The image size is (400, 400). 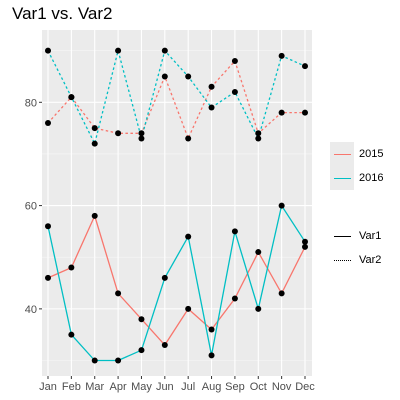 I want to click on x-axis: Jan Feb Mar Apr May Jun Jul Aug Sep Oct Nov Dec, so click(x=177, y=384).